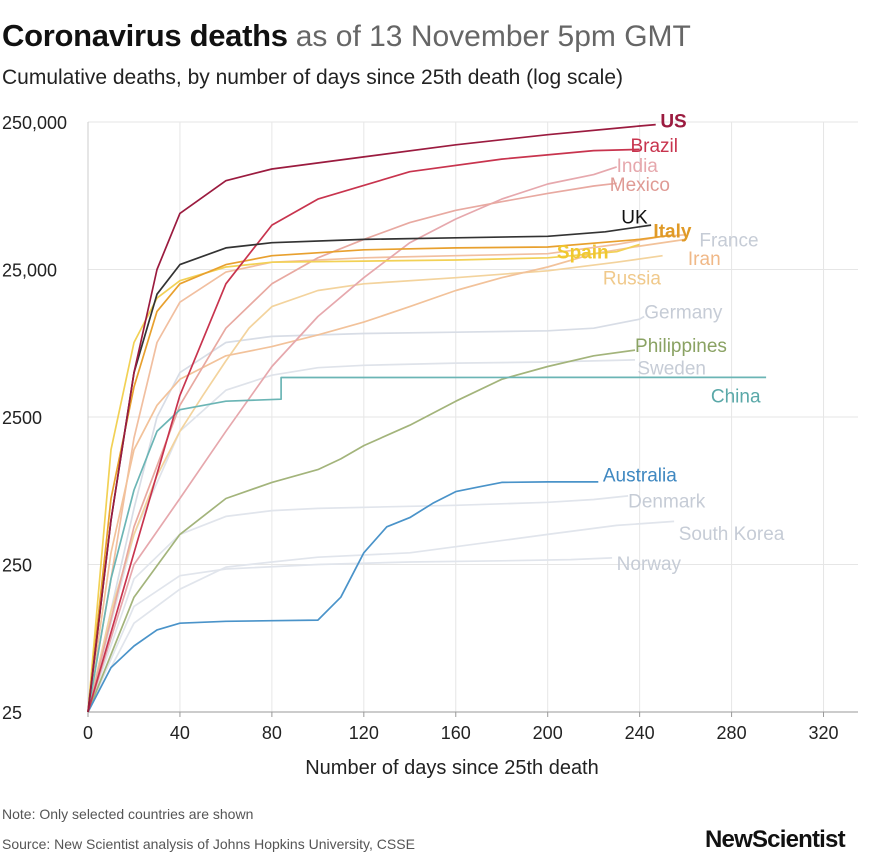 This screenshot has height=867, width=883. What do you see at coordinates (364, 733) in the screenshot?
I see `x-tick-label: 120` at bounding box center [364, 733].